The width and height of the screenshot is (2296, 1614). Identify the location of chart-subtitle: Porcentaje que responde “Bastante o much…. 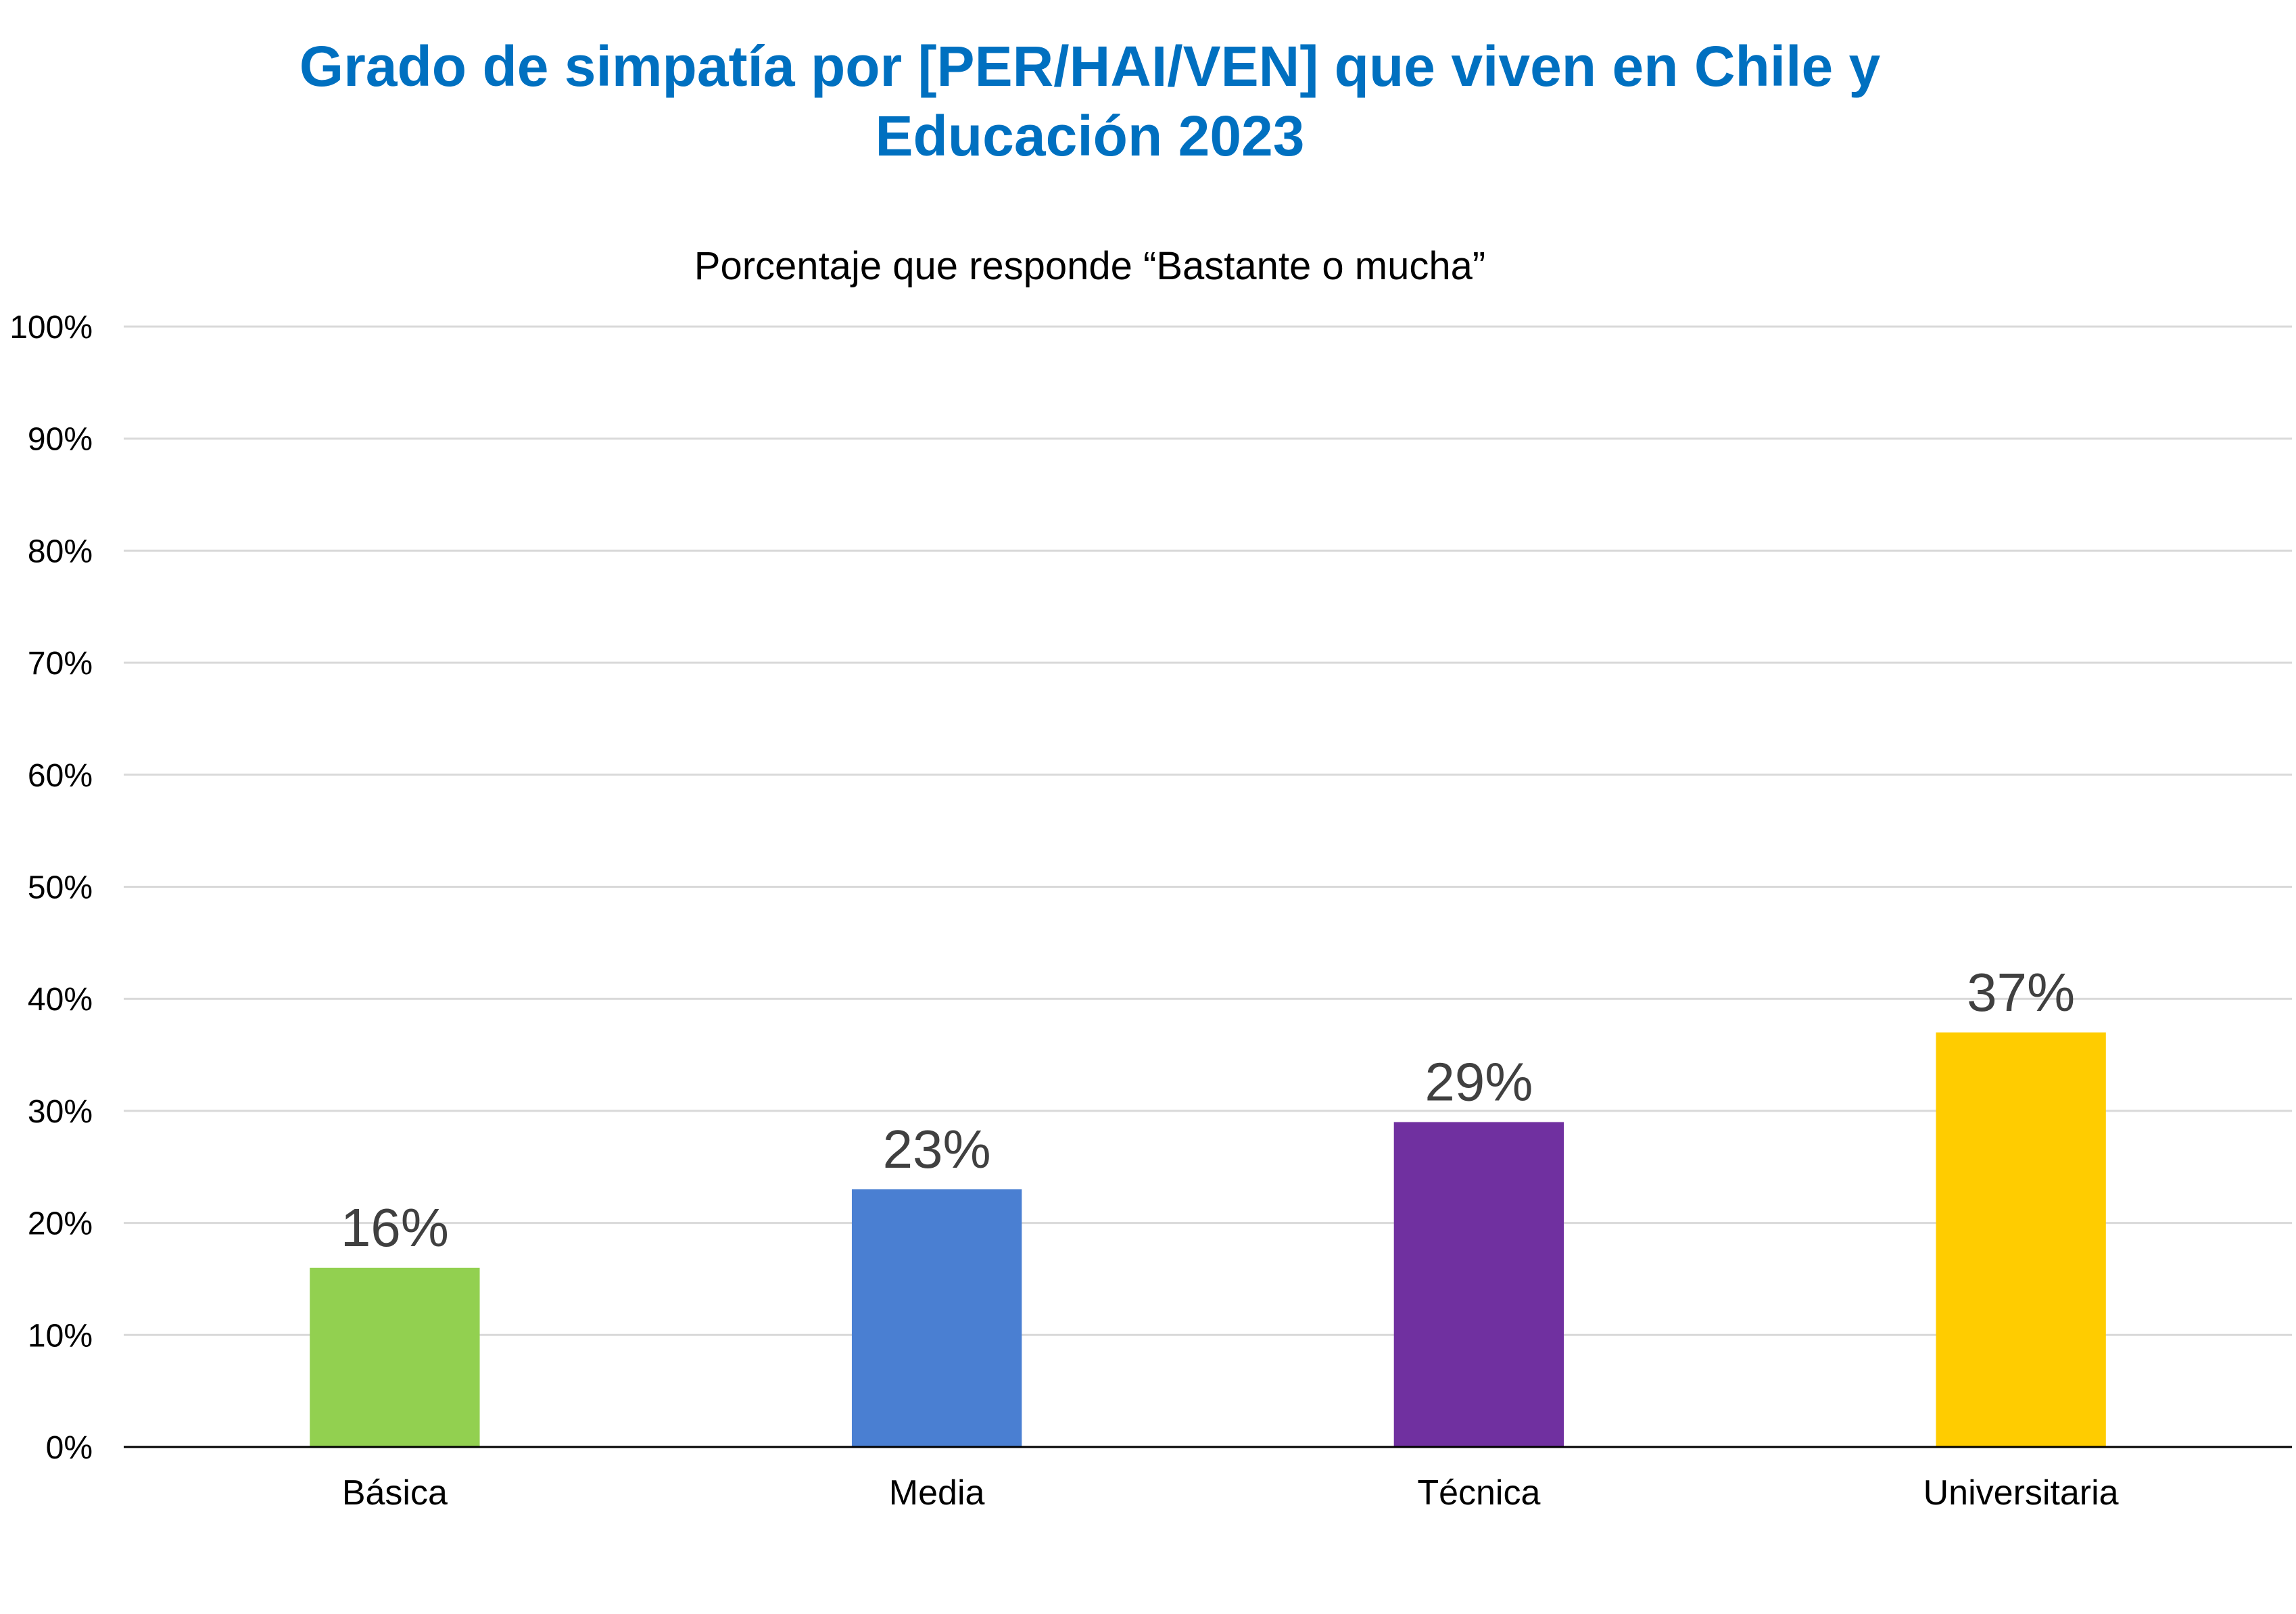
(1089, 266).